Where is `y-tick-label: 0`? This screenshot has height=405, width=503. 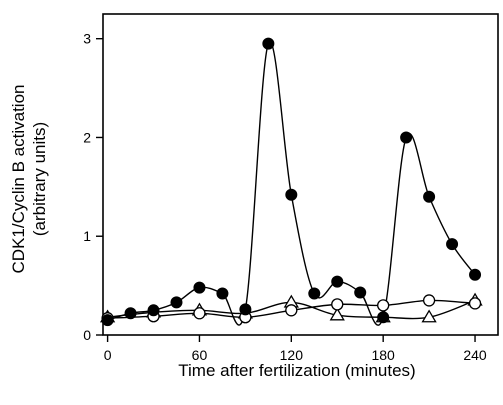 y-tick-label: 0 is located at coordinates (87, 335).